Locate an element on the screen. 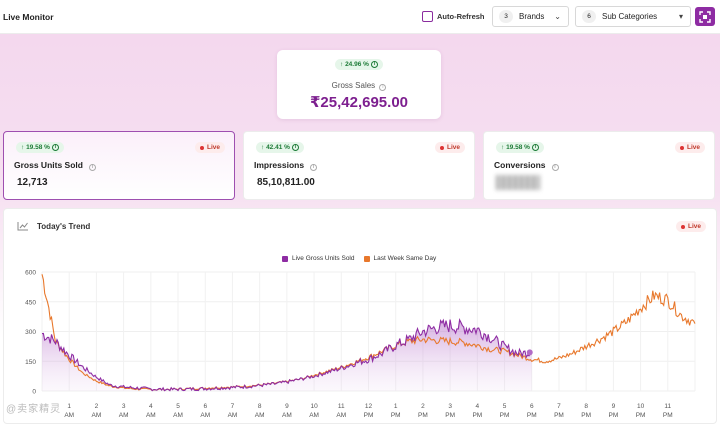 Image resolution: width=720 pixels, height=424 pixels. line-chart-icon is located at coordinates (22, 226).